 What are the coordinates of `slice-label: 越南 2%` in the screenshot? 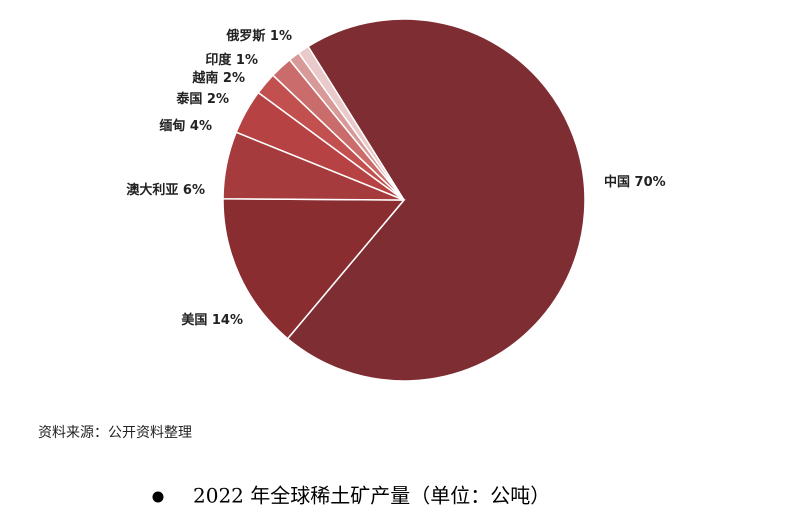 It's located at (218, 78).